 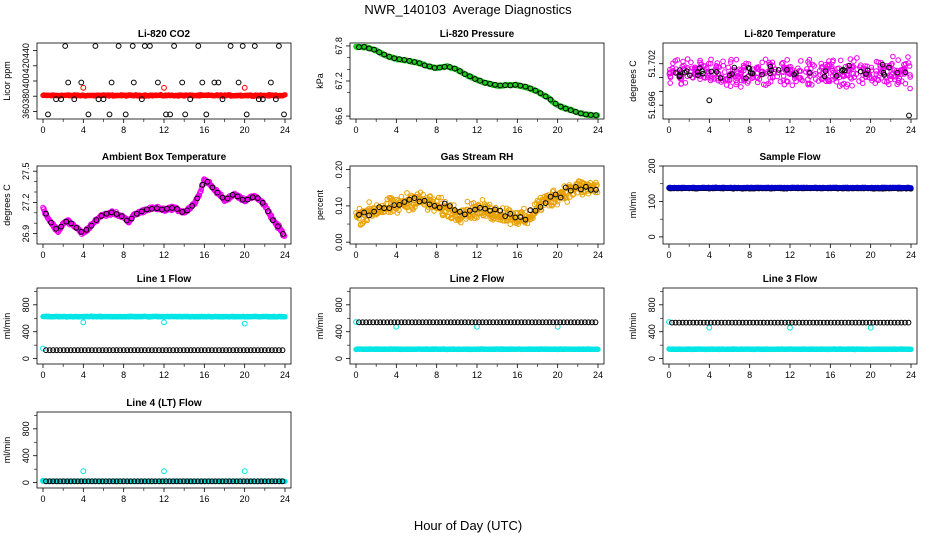 What do you see at coordinates (652, 165) in the screenshot?
I see `y-tick-label: 200` at bounding box center [652, 165].